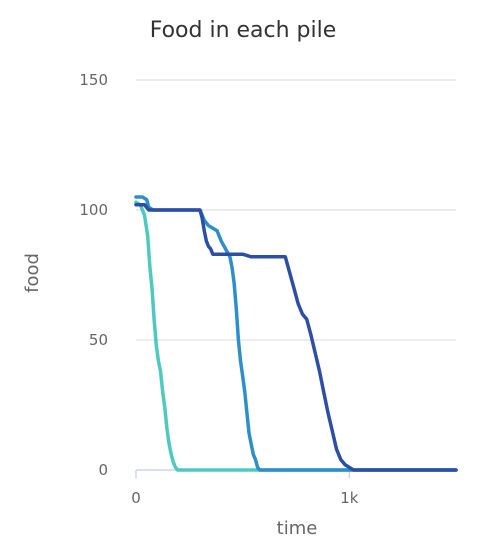 The image size is (486, 558). I want to click on y-tick-label: 100, so click(93, 210).